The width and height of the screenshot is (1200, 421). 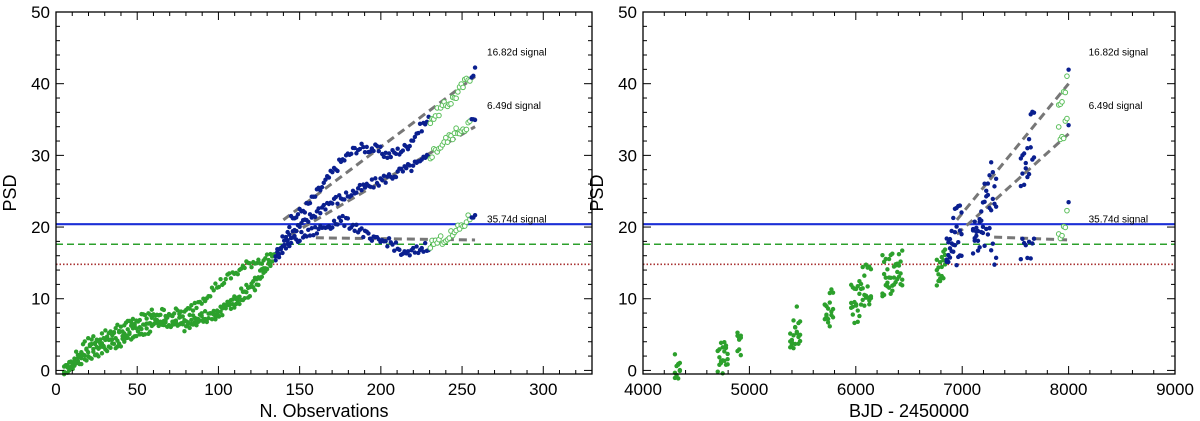 I want to click on x-tick-label: 300, so click(x=543, y=389).